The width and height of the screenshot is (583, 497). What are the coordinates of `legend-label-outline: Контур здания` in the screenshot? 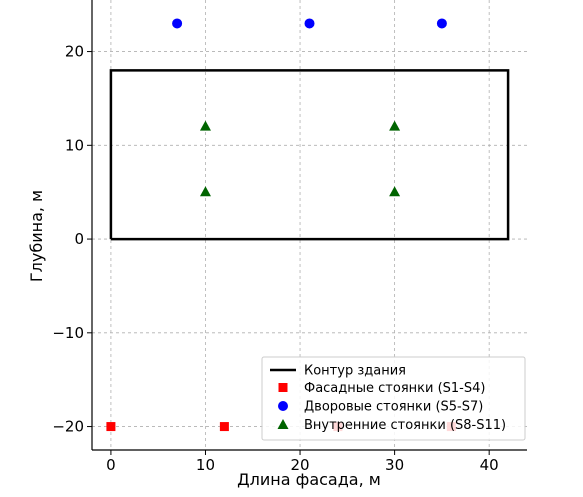 It's located at (355, 371).